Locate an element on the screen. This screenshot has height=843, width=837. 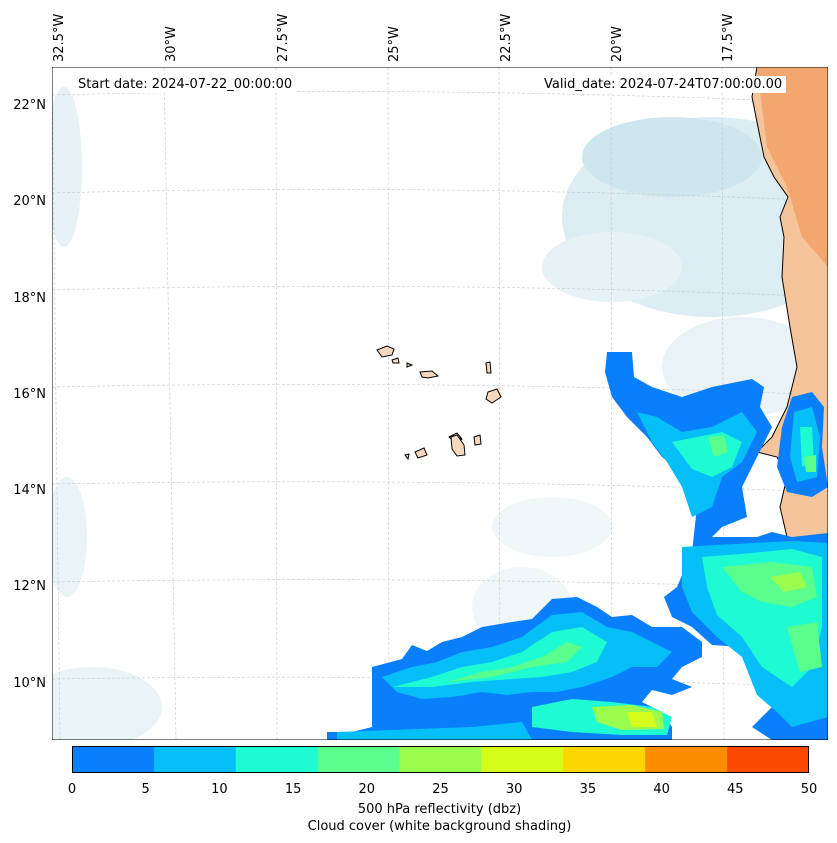
colorbar-tick-label: 5 is located at coordinates (145, 789).